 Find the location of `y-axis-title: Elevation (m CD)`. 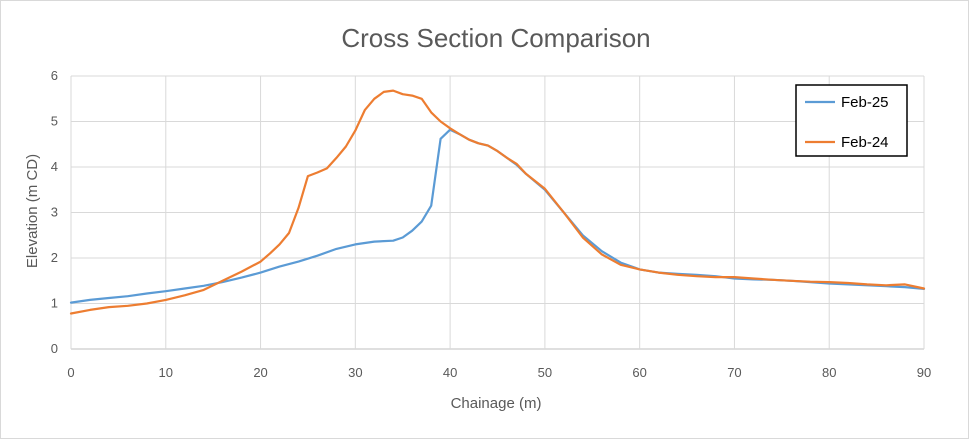

y-axis-title: Elevation (m CD) is located at coordinates (32, 211).